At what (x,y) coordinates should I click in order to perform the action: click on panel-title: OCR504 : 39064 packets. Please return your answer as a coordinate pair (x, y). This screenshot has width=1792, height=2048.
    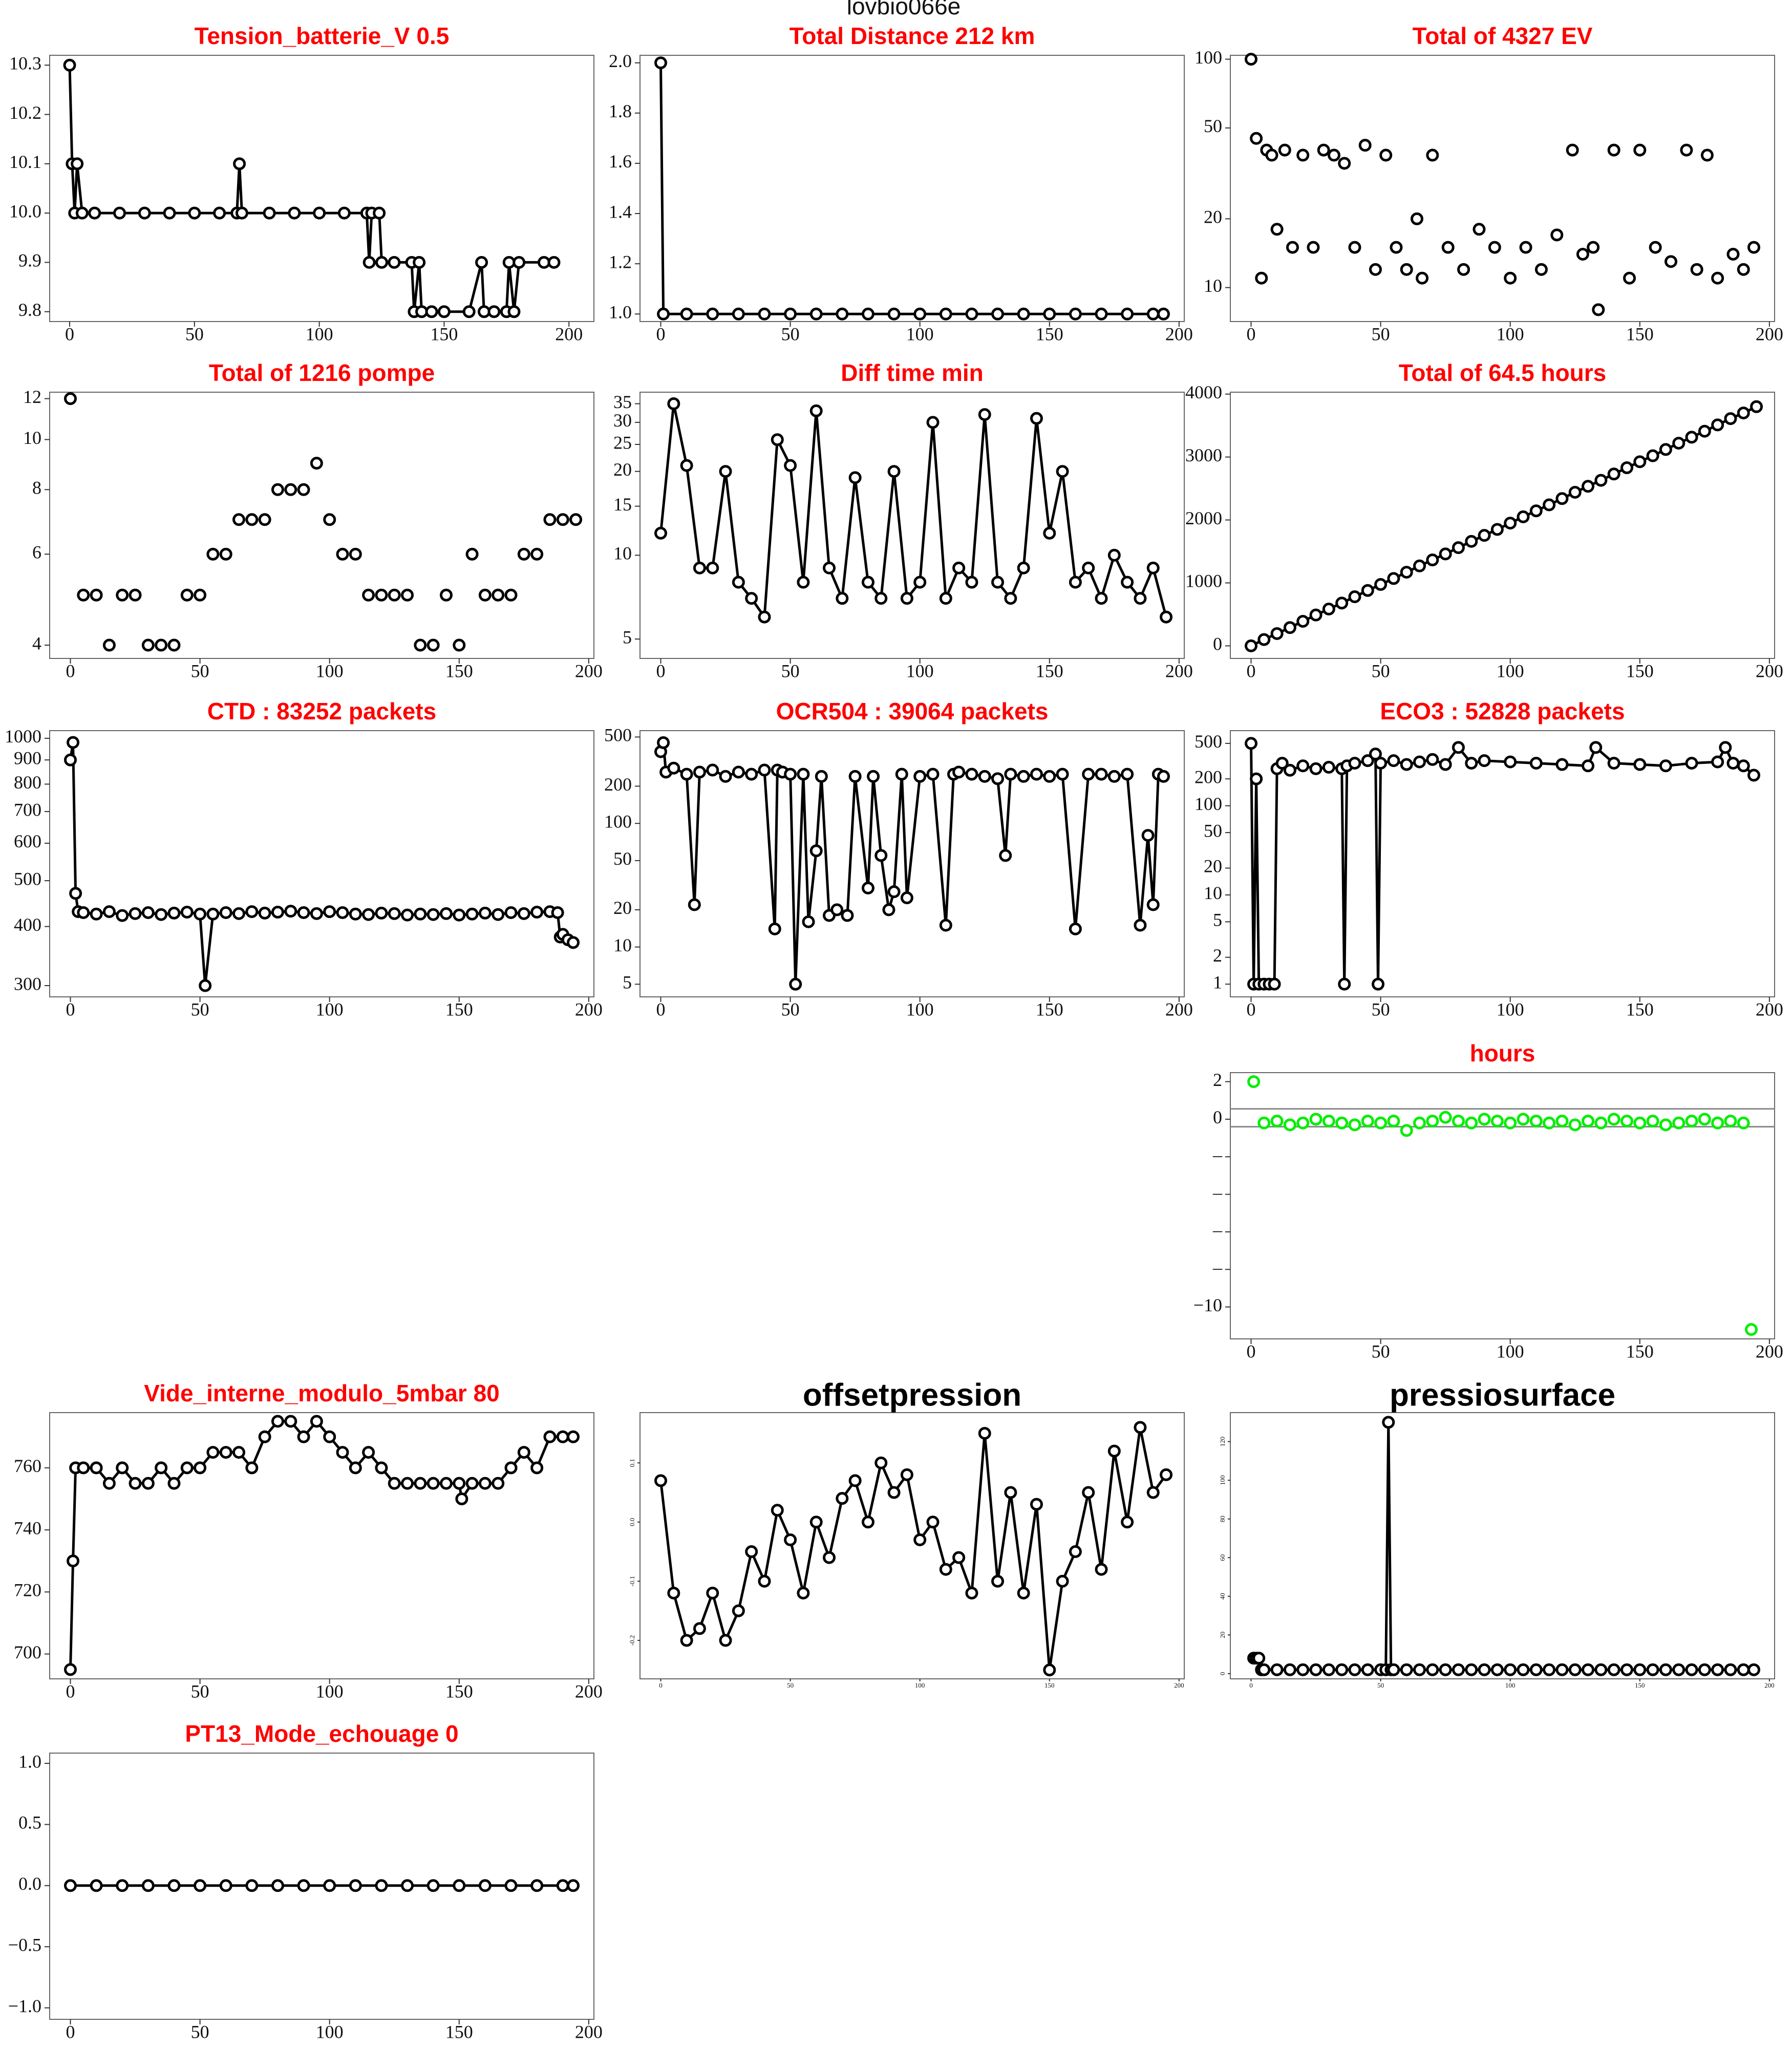
    Looking at the image, I should click on (912, 711).